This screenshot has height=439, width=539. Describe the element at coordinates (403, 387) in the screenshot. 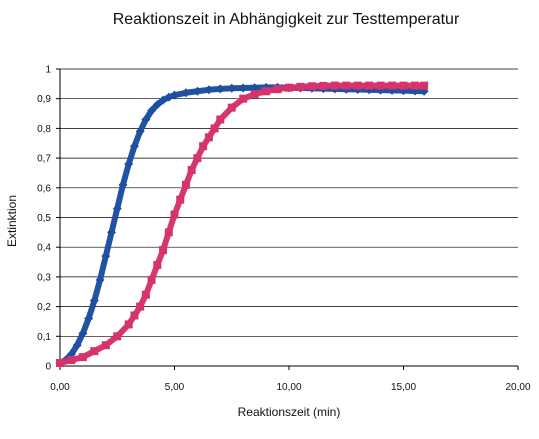

I see `x-tick-label: 15,00` at that location.